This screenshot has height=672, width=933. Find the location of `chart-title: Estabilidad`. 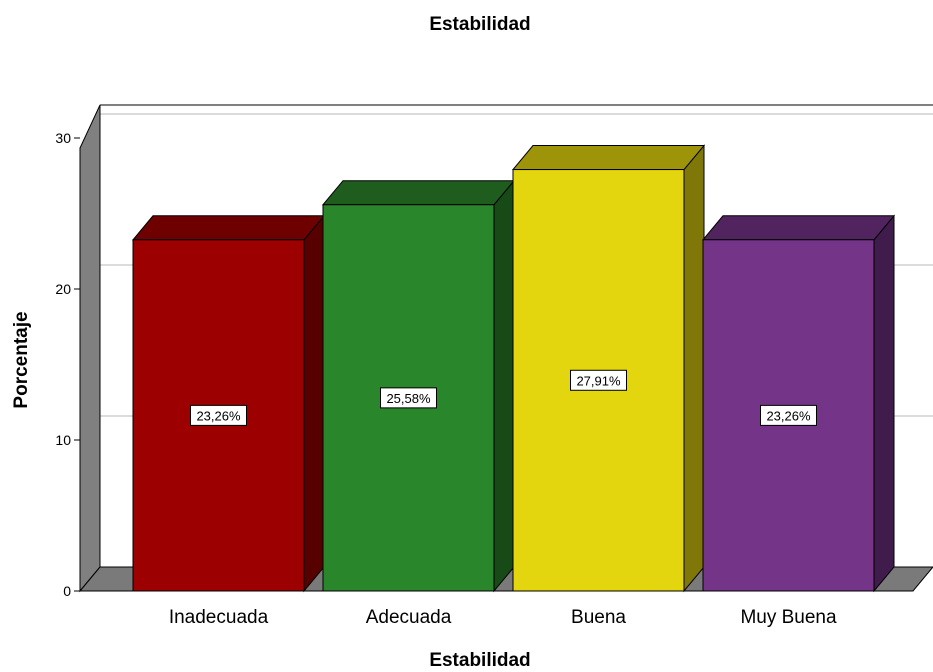

chart-title: Estabilidad is located at coordinates (480, 24).